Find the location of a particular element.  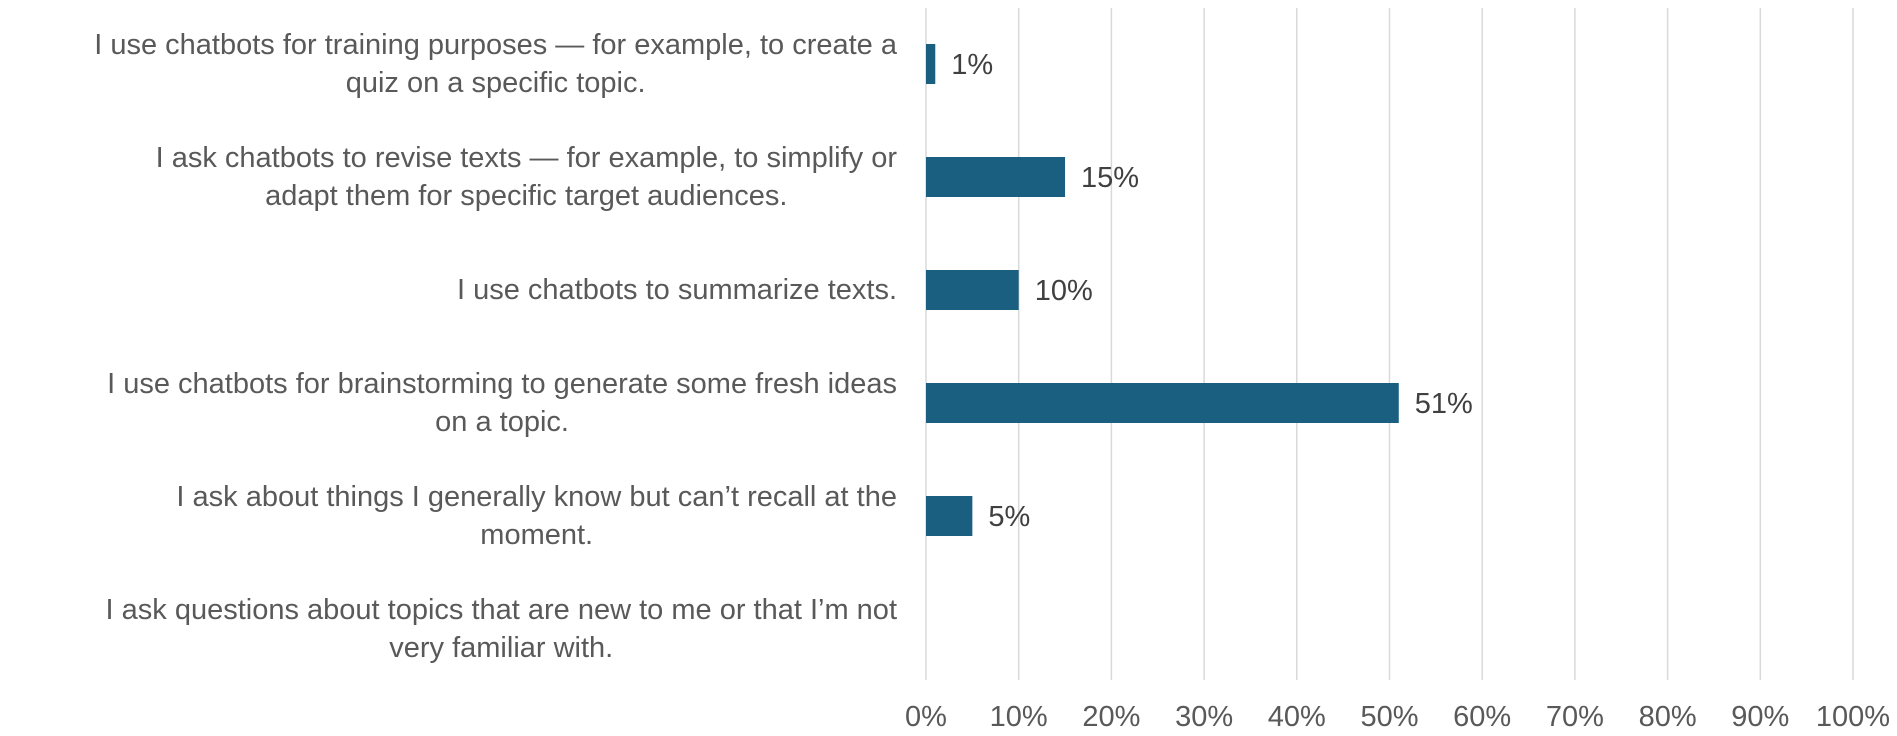

category-label-line: on a topic. is located at coordinates (502, 422).